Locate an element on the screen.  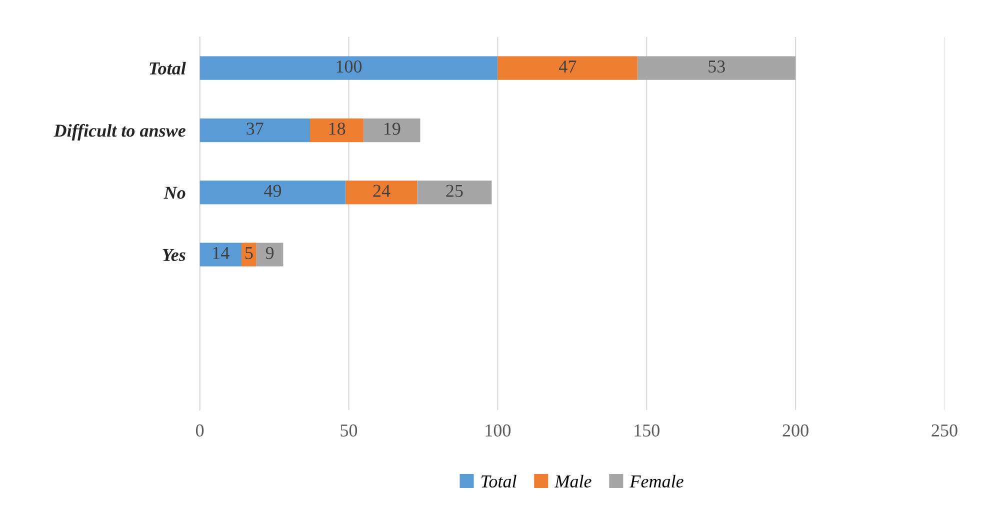
x-tick-label: 200 is located at coordinates (795, 430).